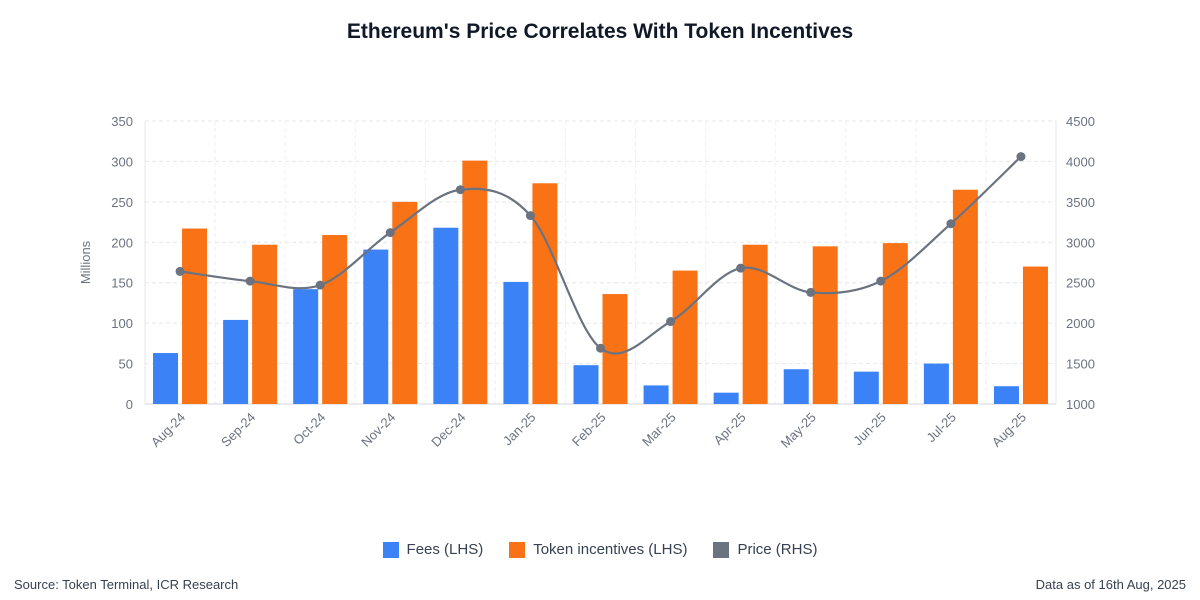 This screenshot has height=600, width=1200. What do you see at coordinates (1080, 323) in the screenshot?
I see `y-tick-label-right: 2000` at bounding box center [1080, 323].